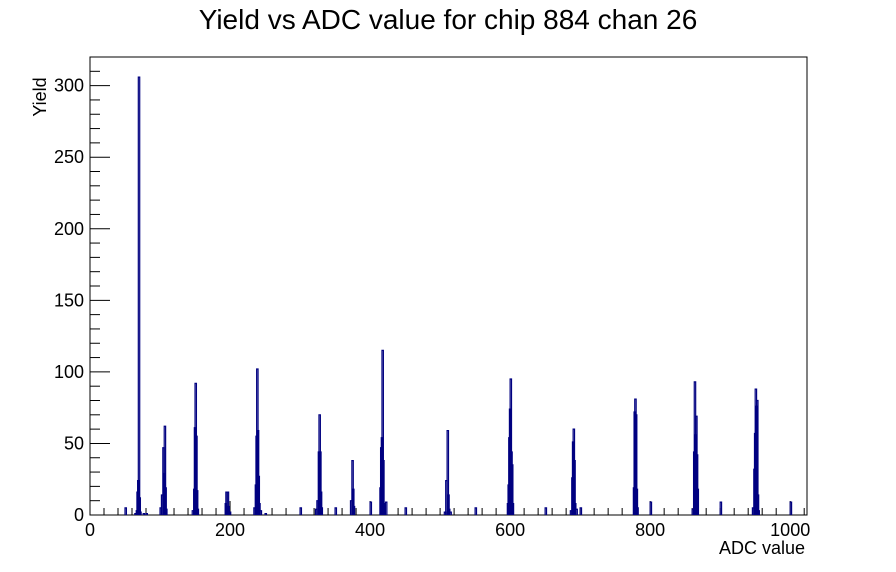 This screenshot has width=896, height=572. Describe the element at coordinates (510, 530) in the screenshot. I see `x-tick-label: 600` at that location.